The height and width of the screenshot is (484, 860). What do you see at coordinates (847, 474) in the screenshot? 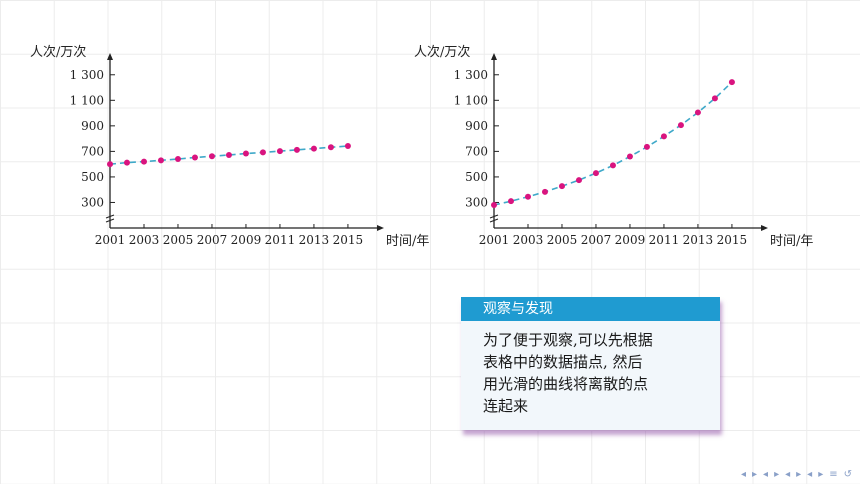
I see `nav-search-icon: ↺` at bounding box center [847, 474].